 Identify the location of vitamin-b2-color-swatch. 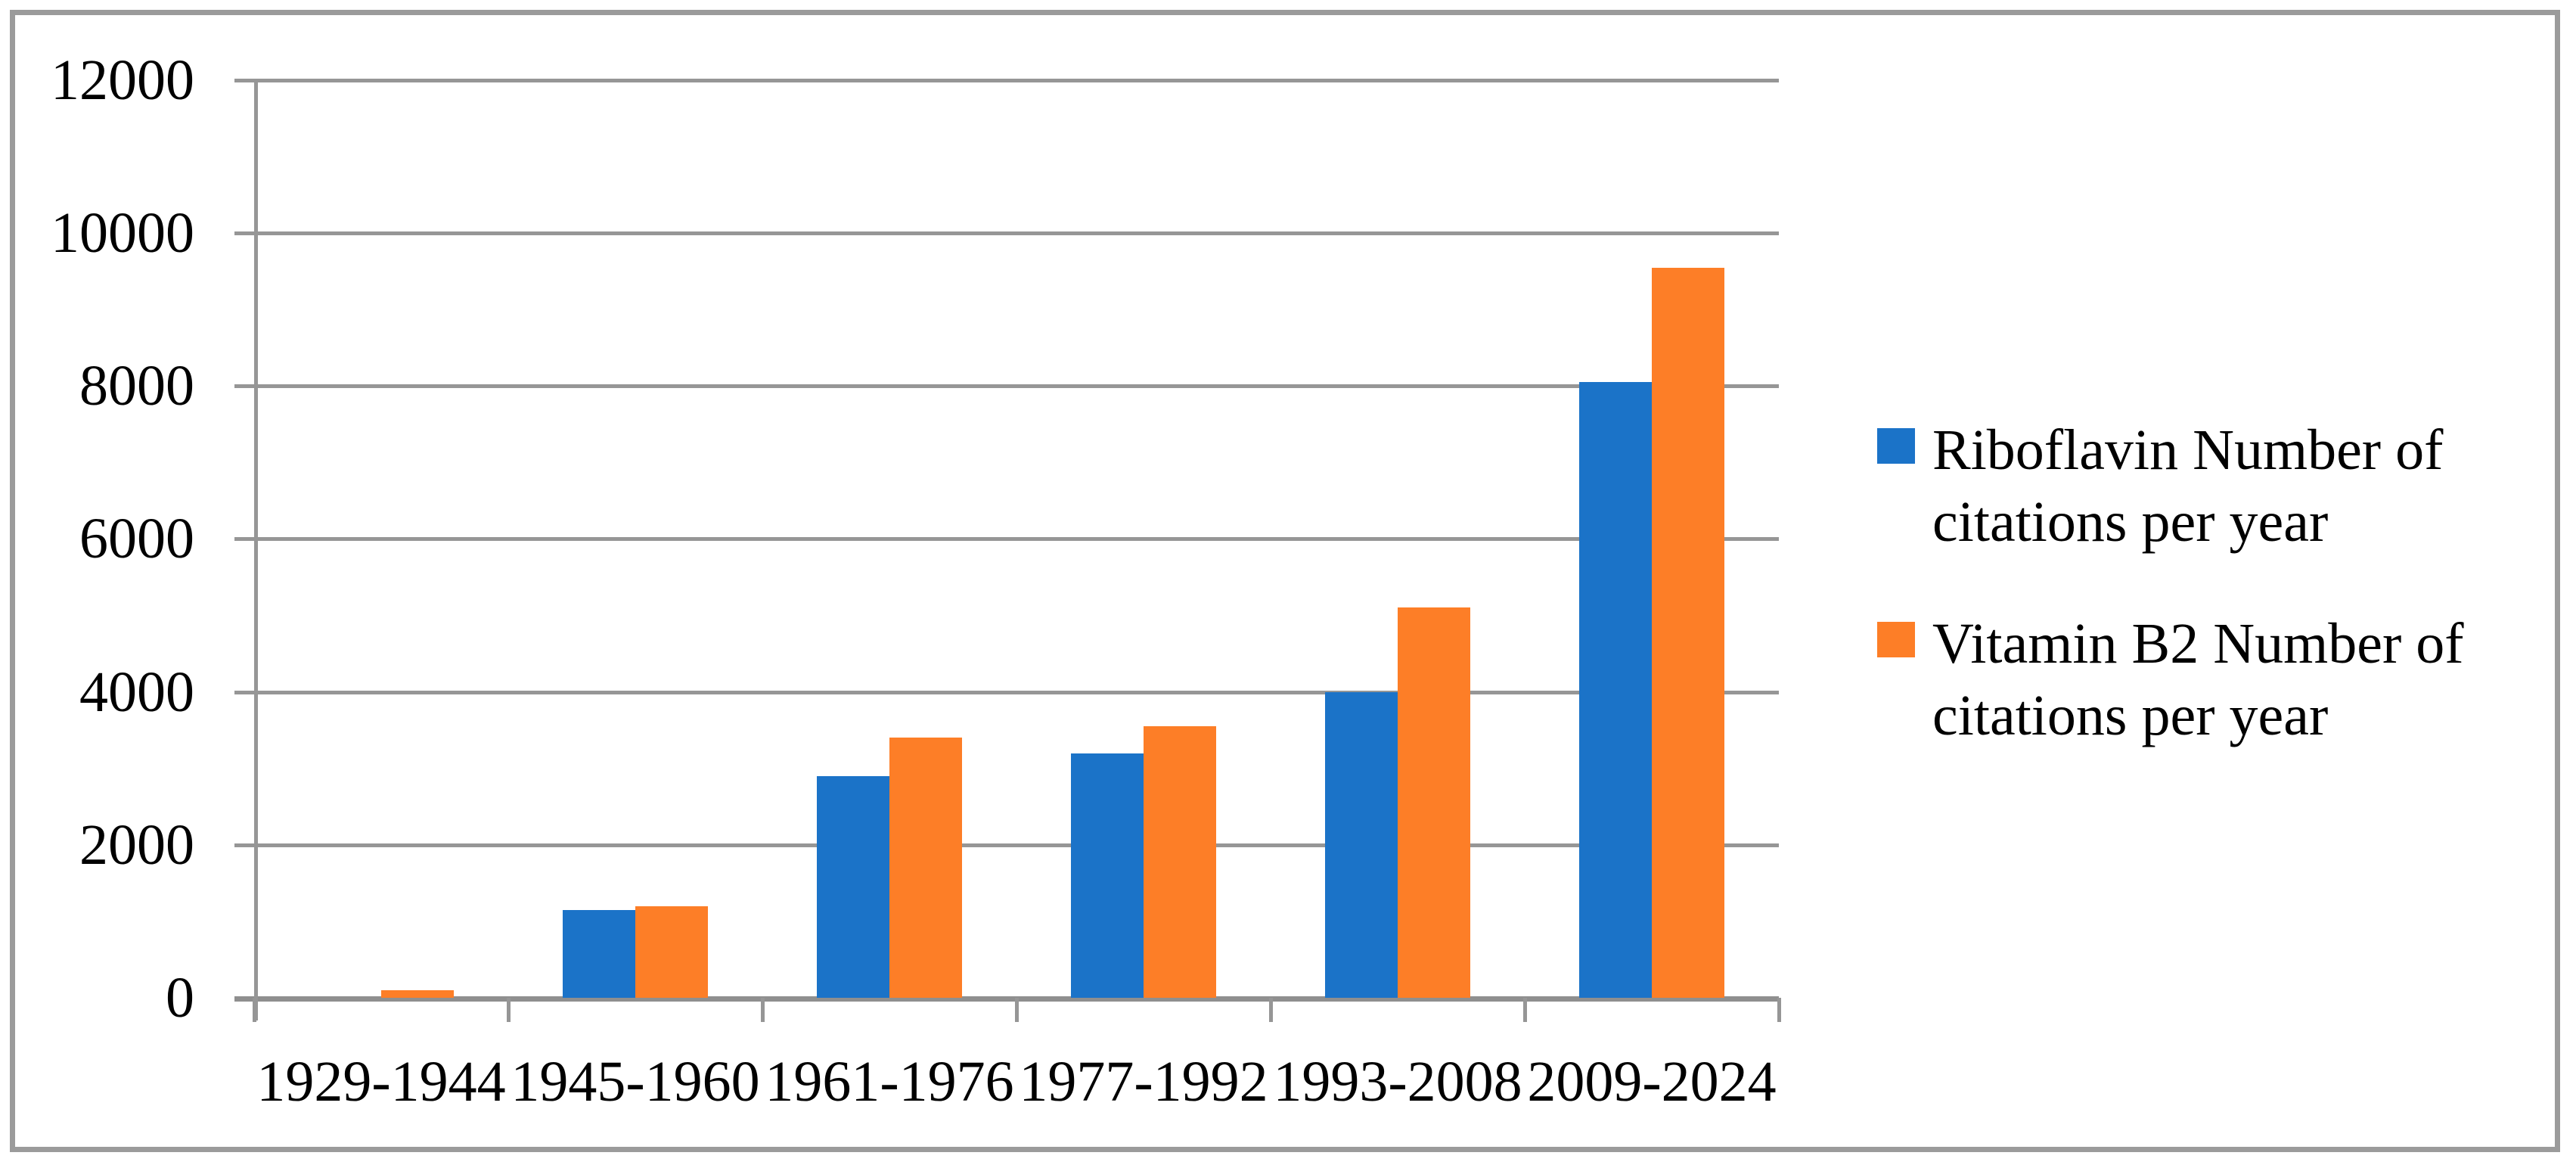
(1896, 639).